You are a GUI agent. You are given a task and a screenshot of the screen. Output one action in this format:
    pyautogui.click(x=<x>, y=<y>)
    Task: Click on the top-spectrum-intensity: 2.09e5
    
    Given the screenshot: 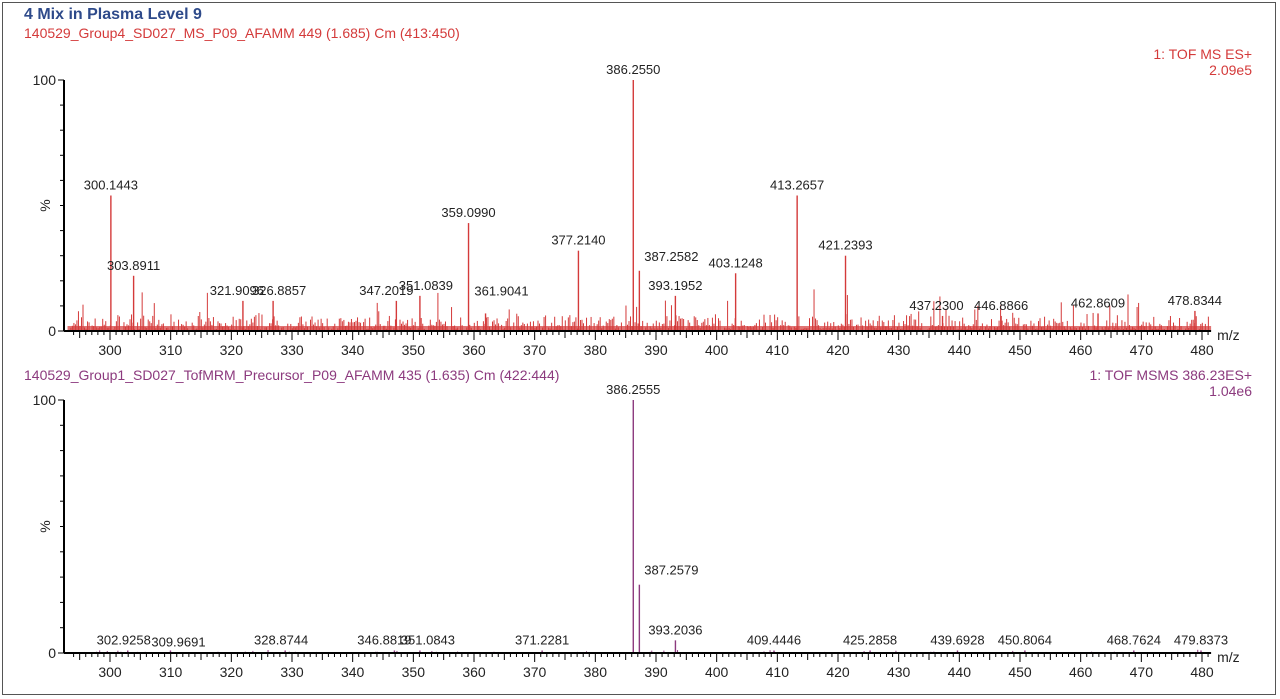 What is the action you would take?
    pyautogui.click(x=1230, y=70)
    